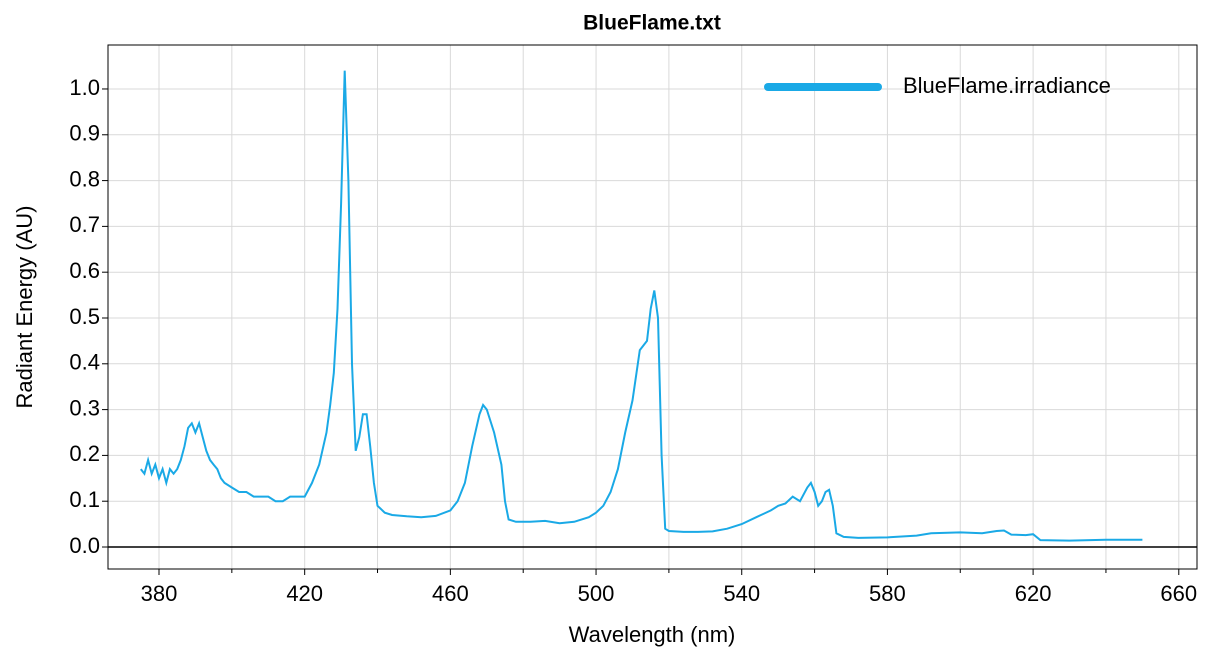 This screenshot has width=1227, height=663. What do you see at coordinates (304, 593) in the screenshot?
I see `x-tick-label: 420` at bounding box center [304, 593].